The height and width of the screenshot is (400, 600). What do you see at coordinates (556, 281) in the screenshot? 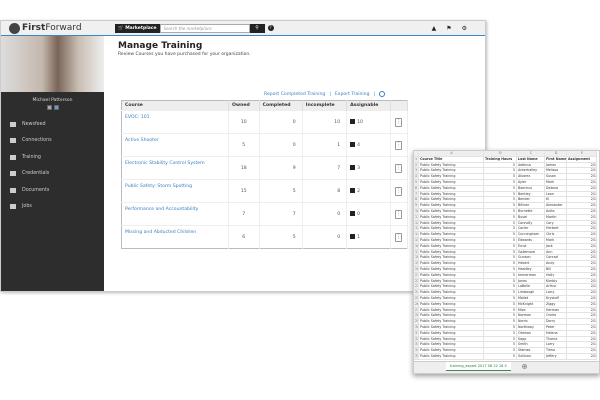
I see `cell: Kimbly` at bounding box center [556, 281].